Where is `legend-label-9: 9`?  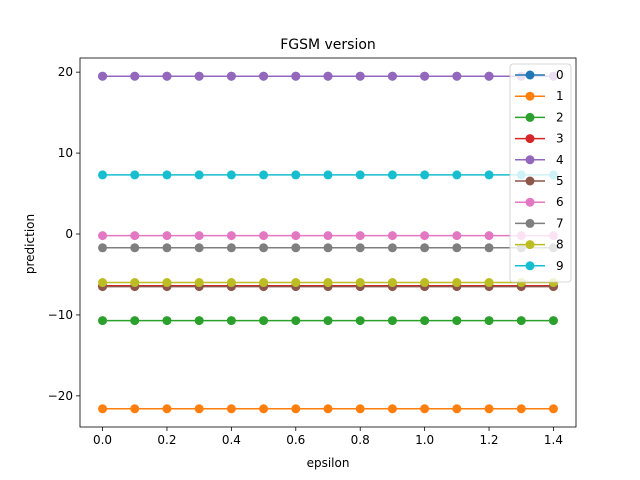 legend-label-9: 9 is located at coordinates (560, 266).